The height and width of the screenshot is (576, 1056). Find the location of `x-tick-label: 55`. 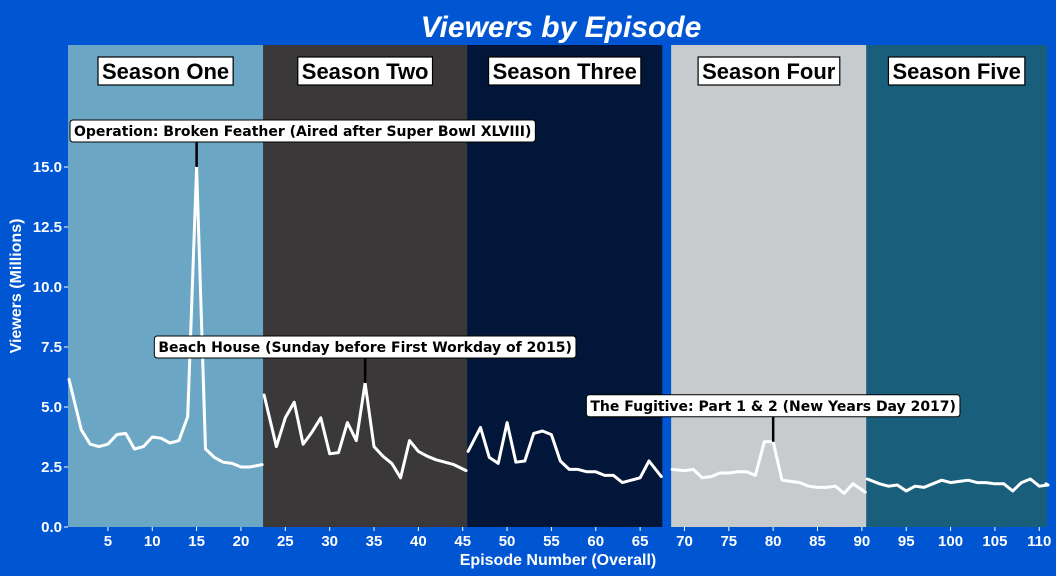

x-tick-label: 55 is located at coordinates (551, 541).